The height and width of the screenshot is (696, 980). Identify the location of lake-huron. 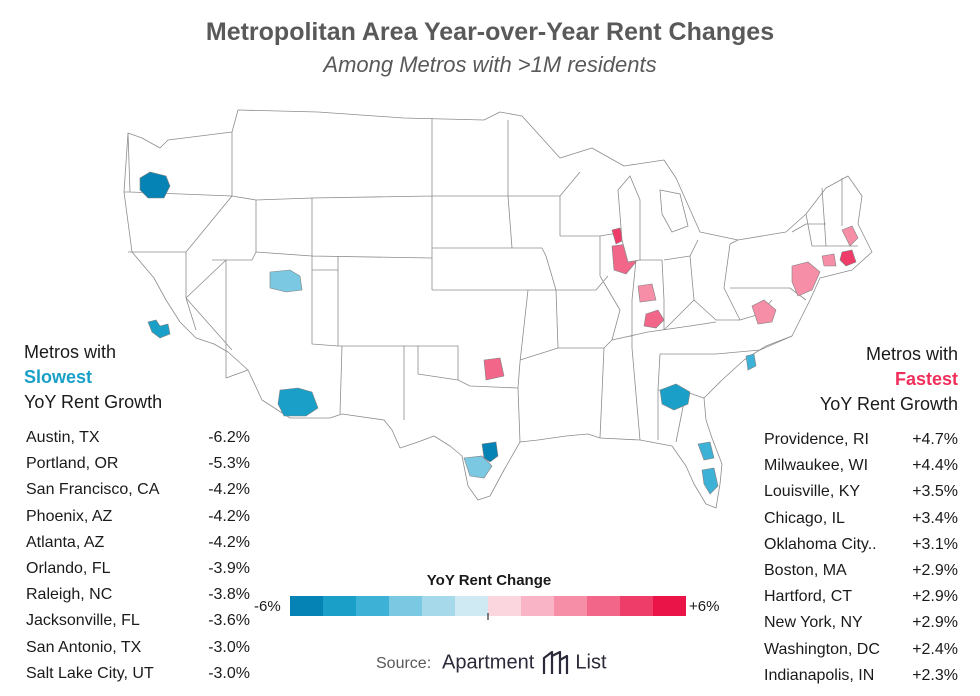
(674, 211).